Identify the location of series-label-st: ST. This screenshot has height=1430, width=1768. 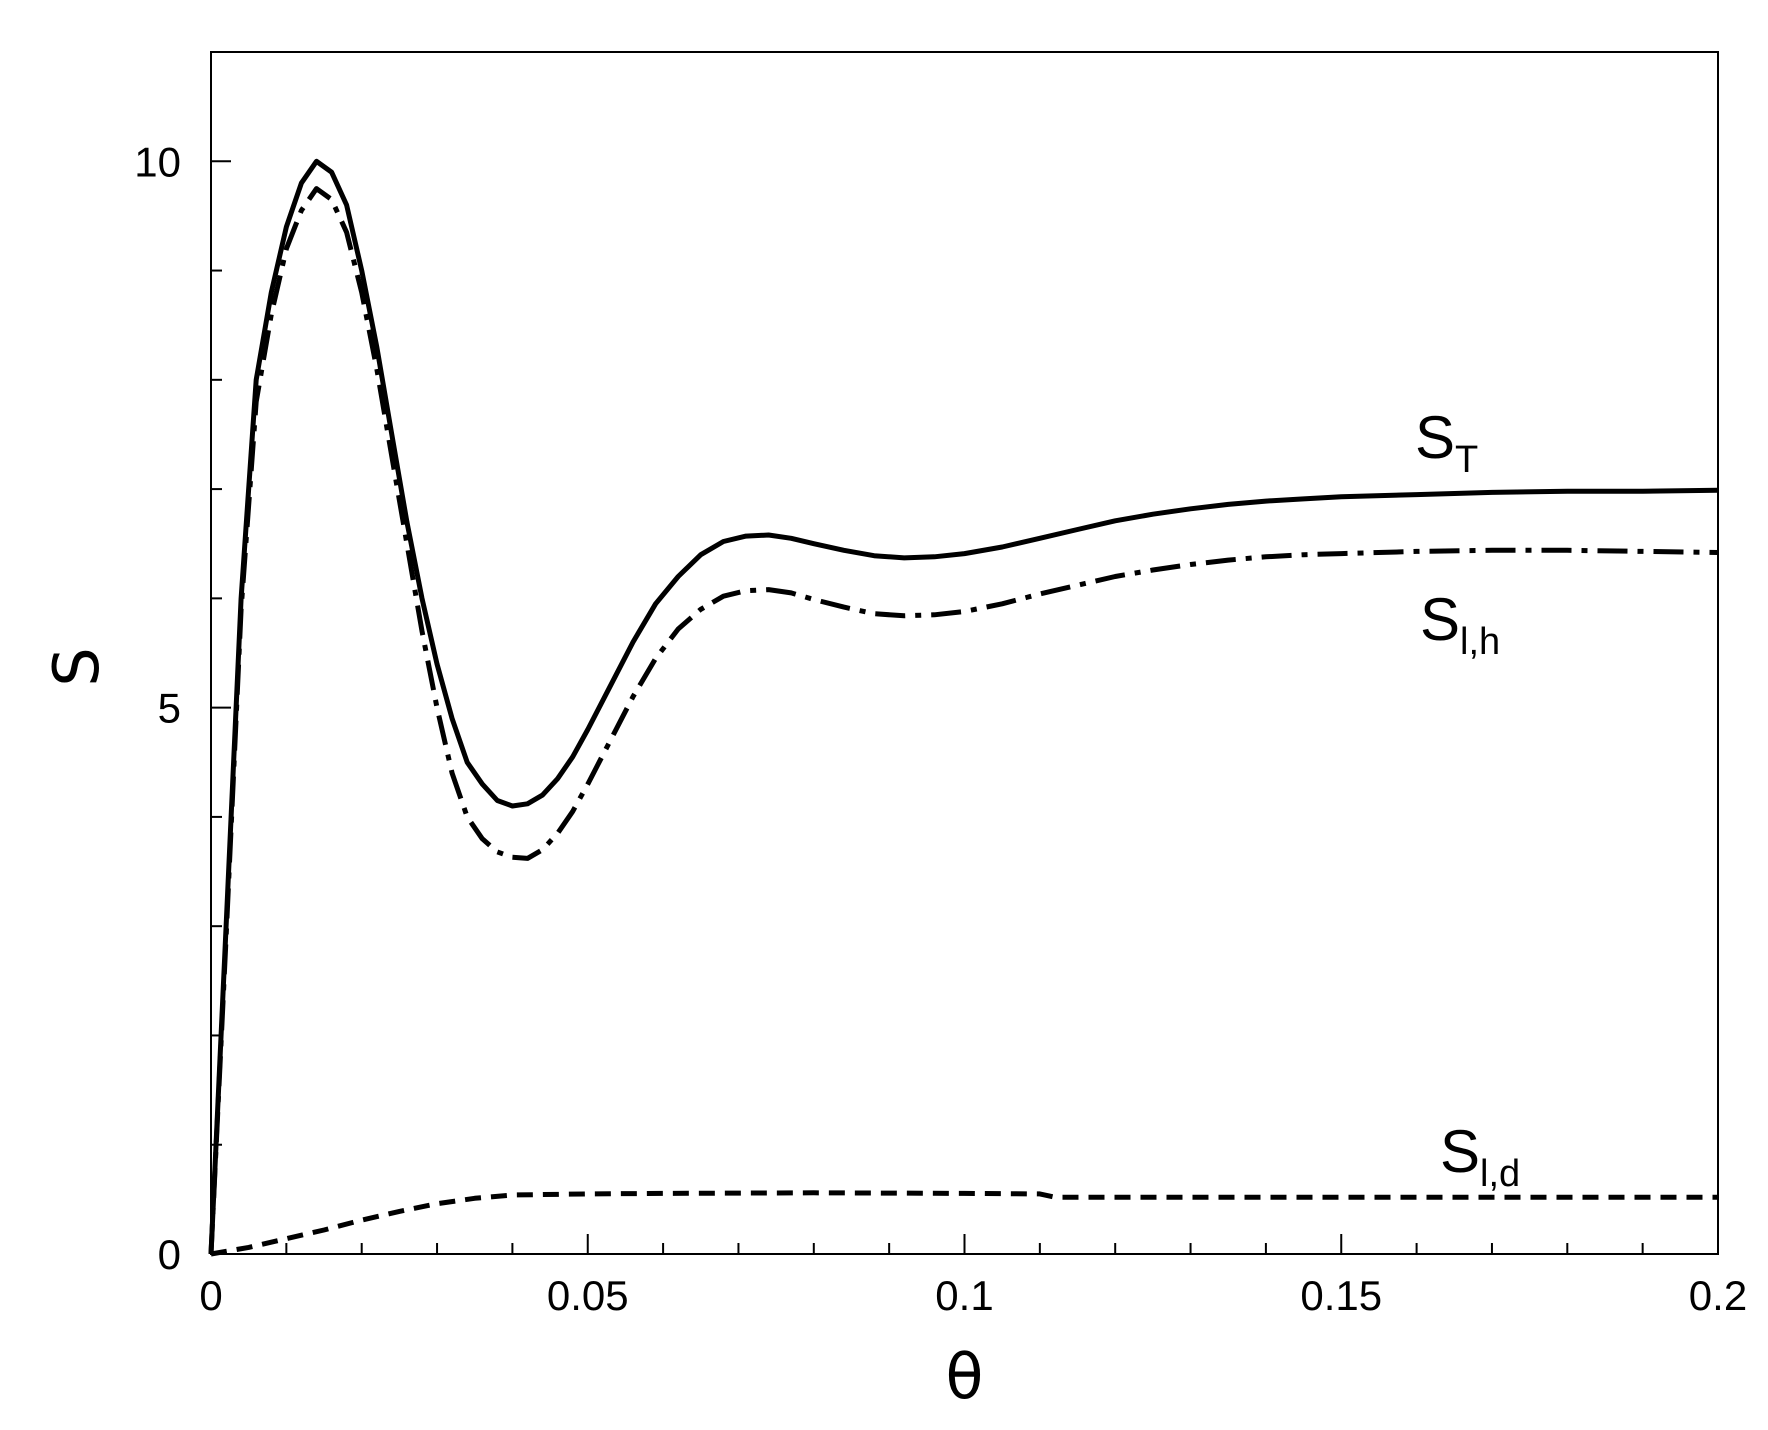
(1446, 442).